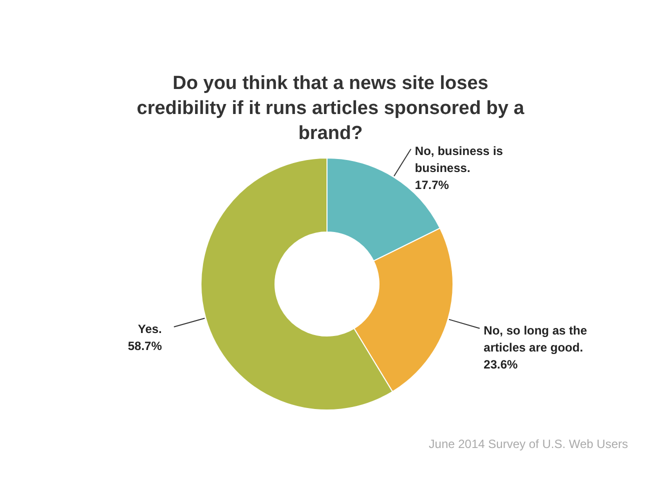  Describe the element at coordinates (528, 444) in the screenshot. I see `text: June 2014 Survey of U.S. Web Users` at that location.